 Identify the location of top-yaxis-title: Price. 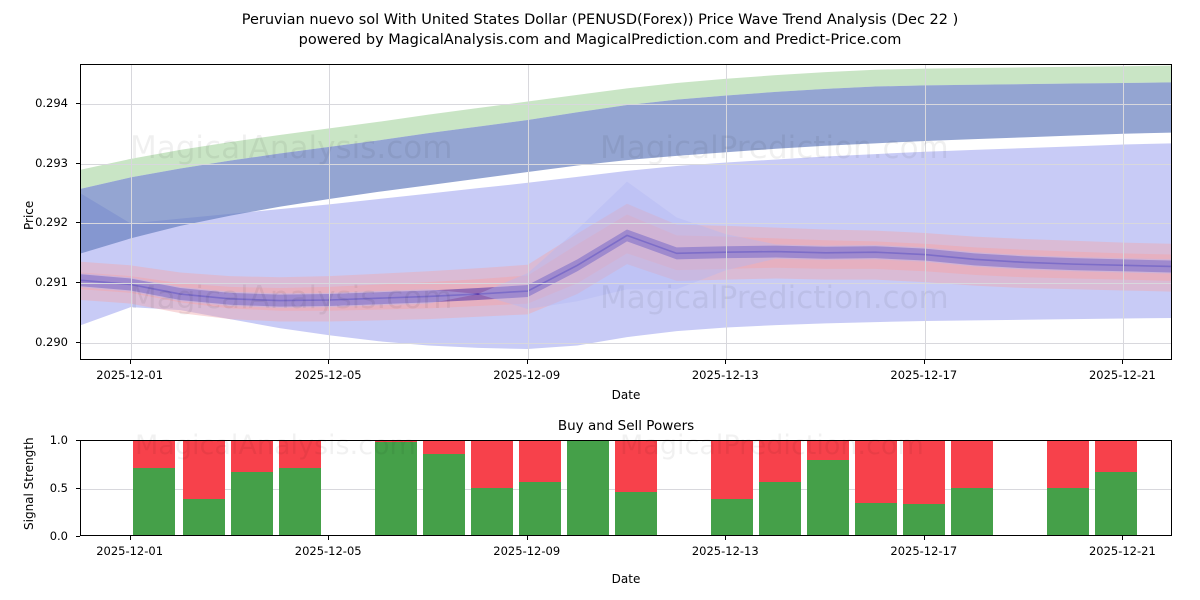
(29, 215).